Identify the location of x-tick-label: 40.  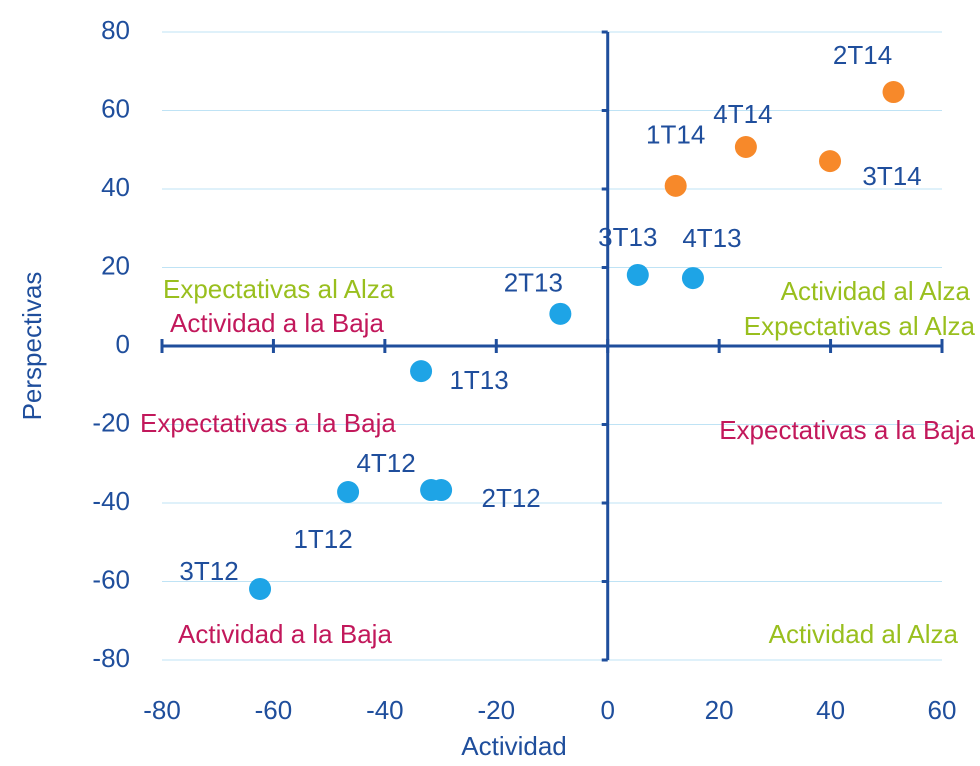
(830, 710).